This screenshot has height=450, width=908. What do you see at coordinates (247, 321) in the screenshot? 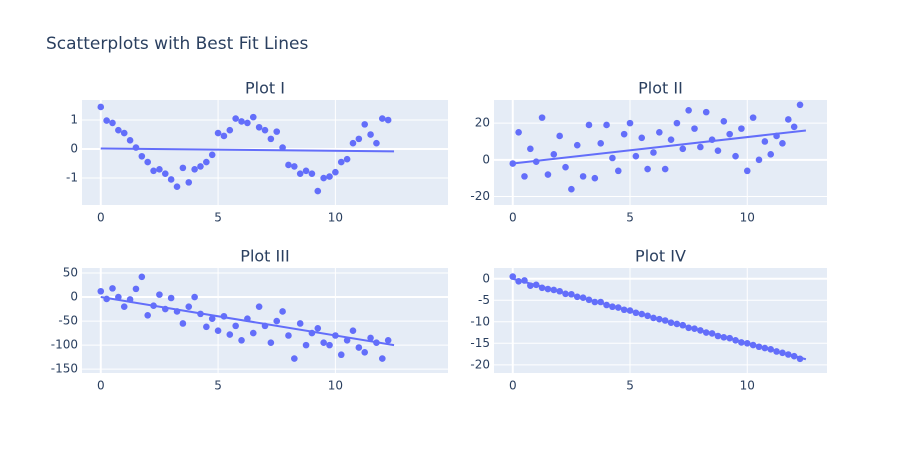
I see `fit-line` at bounding box center [247, 321].